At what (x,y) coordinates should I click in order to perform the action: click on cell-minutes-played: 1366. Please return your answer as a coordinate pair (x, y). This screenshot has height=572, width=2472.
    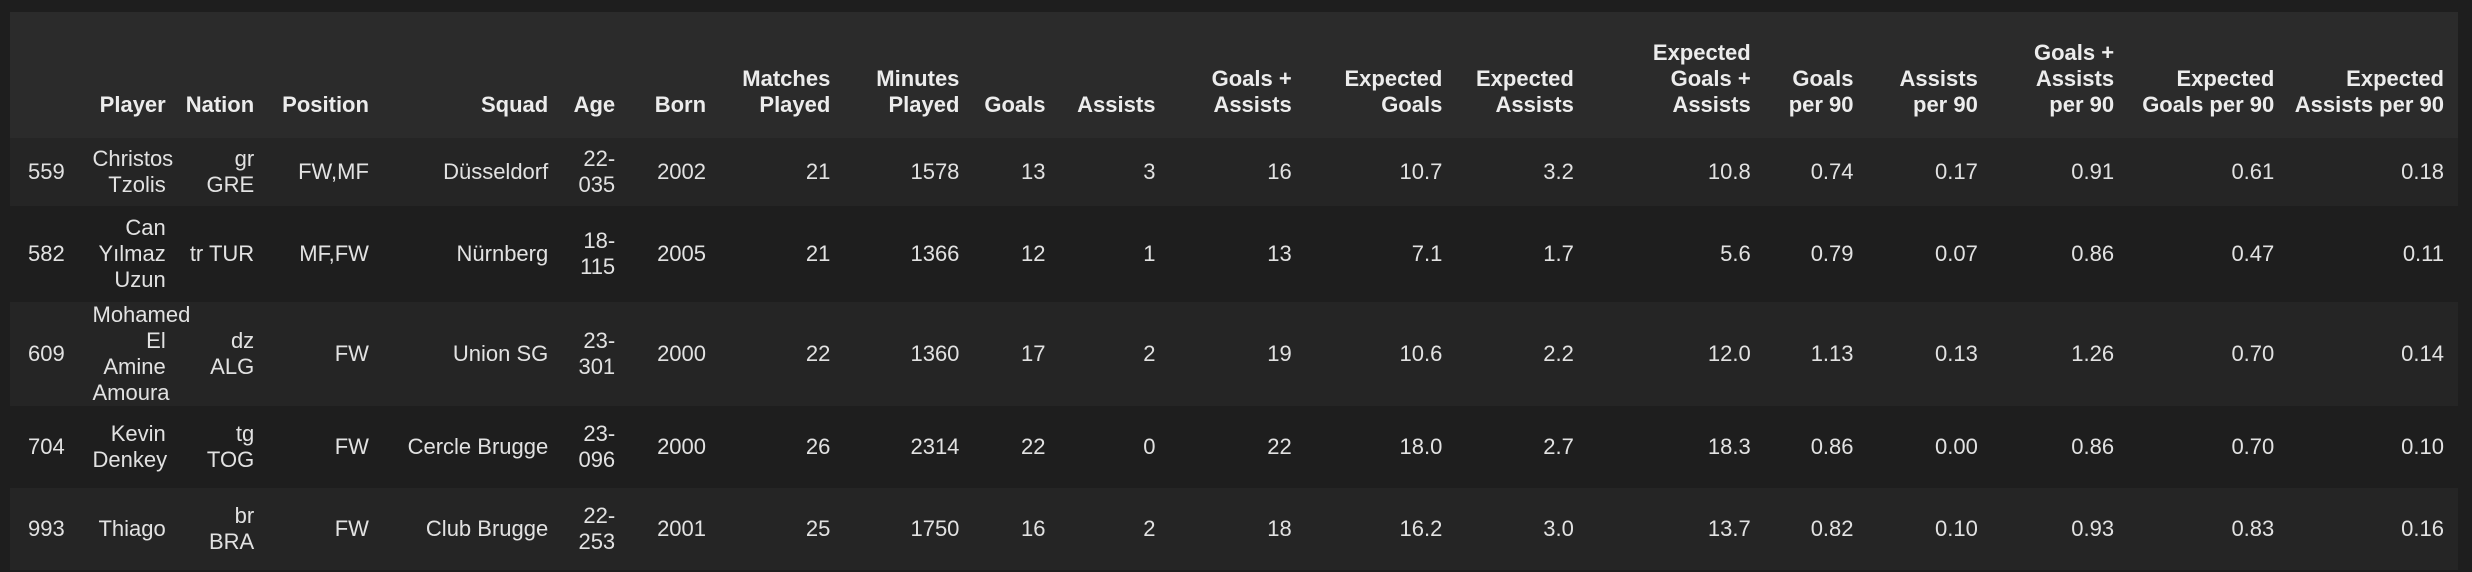
    Looking at the image, I should click on (935, 253).